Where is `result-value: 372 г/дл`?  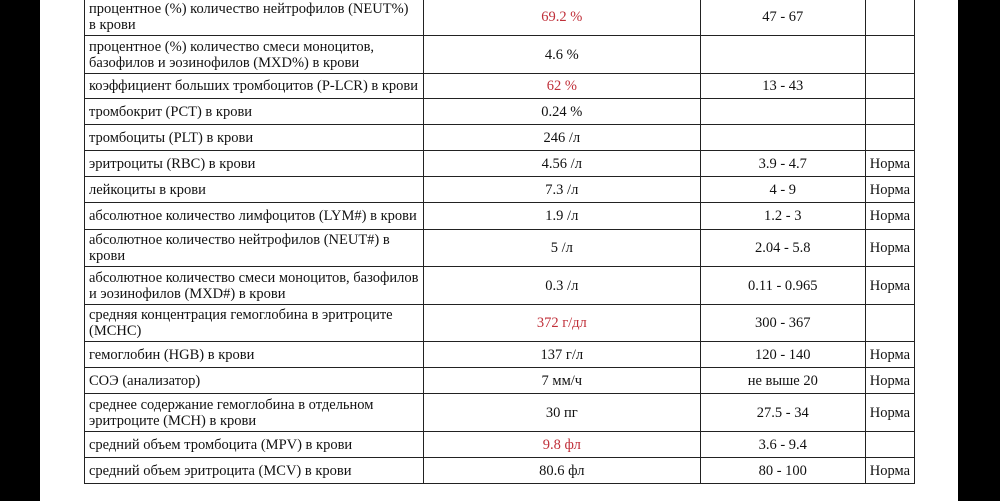
result-value: 372 г/дл is located at coordinates (561, 323).